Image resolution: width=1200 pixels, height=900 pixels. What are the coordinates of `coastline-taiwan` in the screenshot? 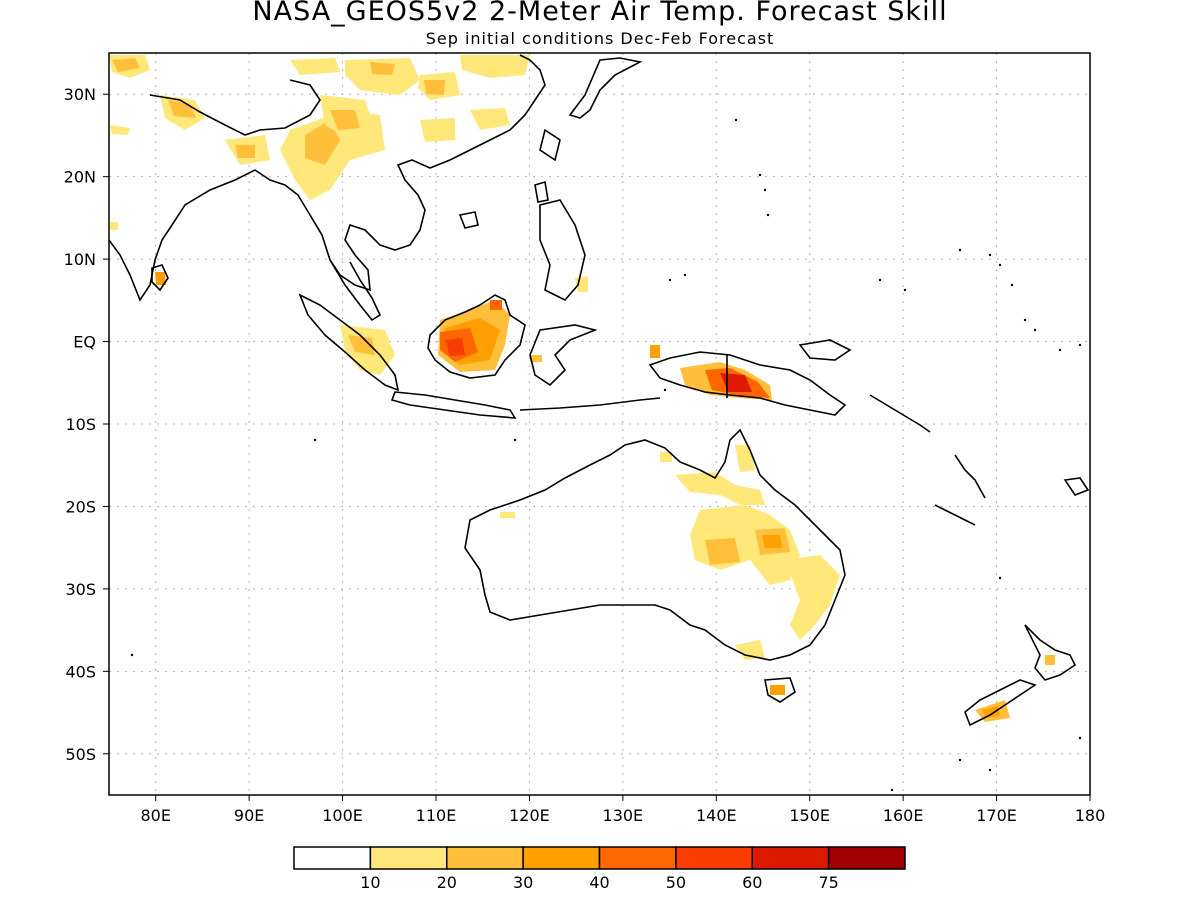 It's located at (541, 191).